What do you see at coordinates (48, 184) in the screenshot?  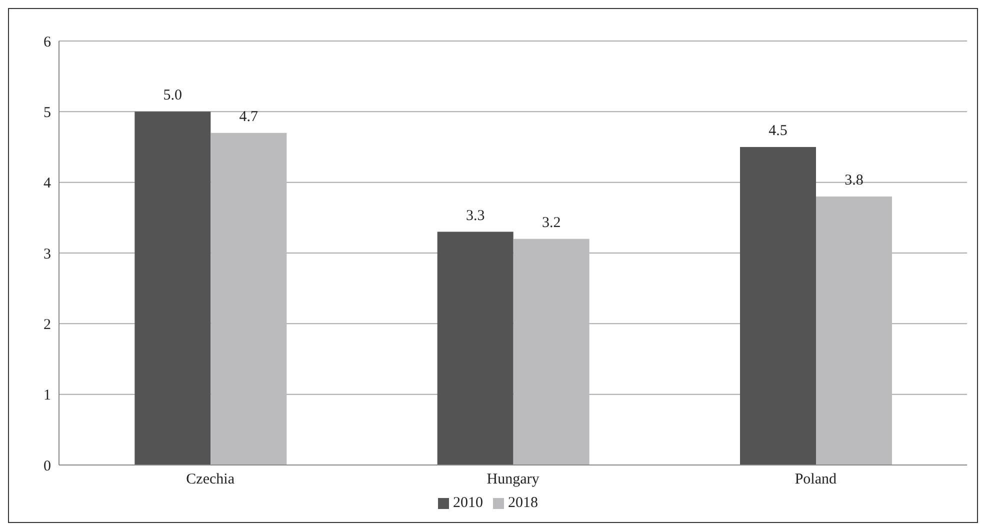 I see `y-tick-label: 4` at bounding box center [48, 184].